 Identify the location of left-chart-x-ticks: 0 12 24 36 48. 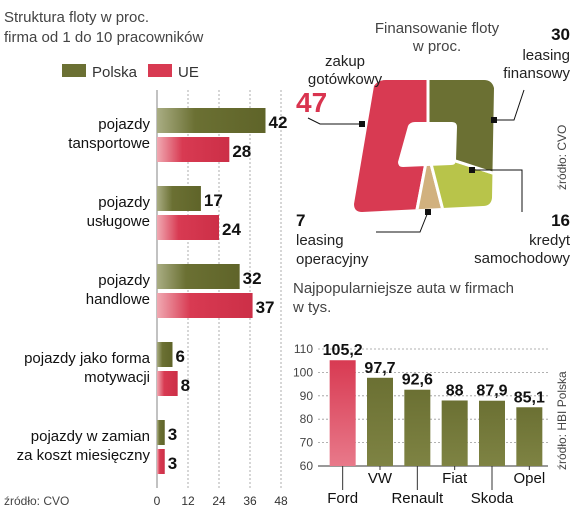
(221, 501).